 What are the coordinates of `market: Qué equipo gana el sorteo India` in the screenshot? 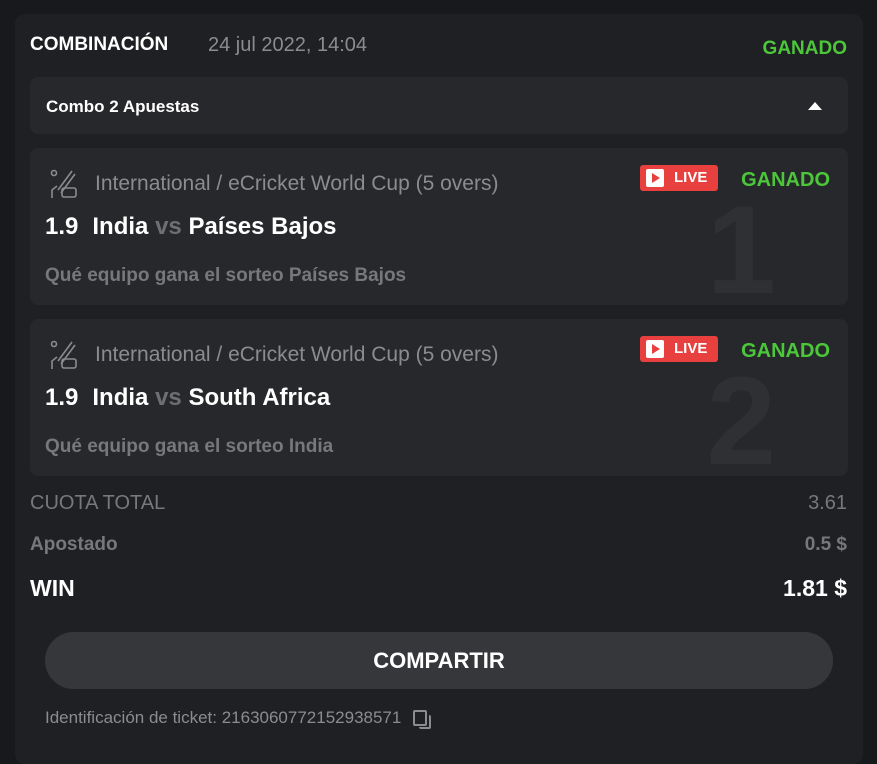 It's located at (189, 446).